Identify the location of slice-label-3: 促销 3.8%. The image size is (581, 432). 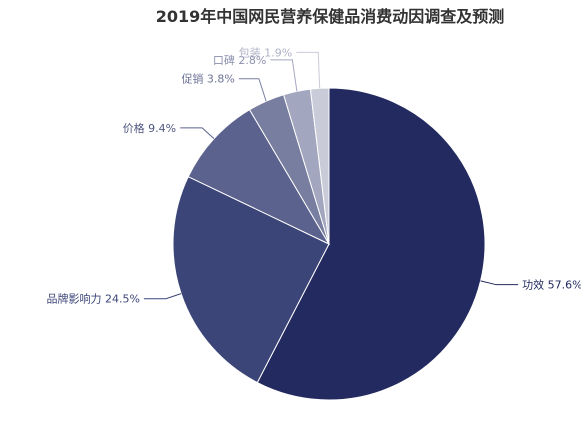
(207, 79).